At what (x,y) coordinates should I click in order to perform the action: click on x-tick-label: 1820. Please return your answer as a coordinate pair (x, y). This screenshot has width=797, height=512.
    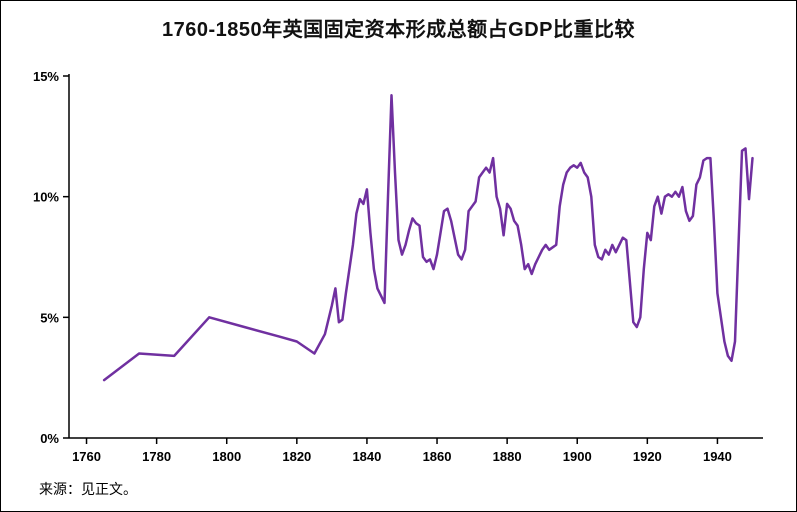
    Looking at the image, I should click on (296, 456).